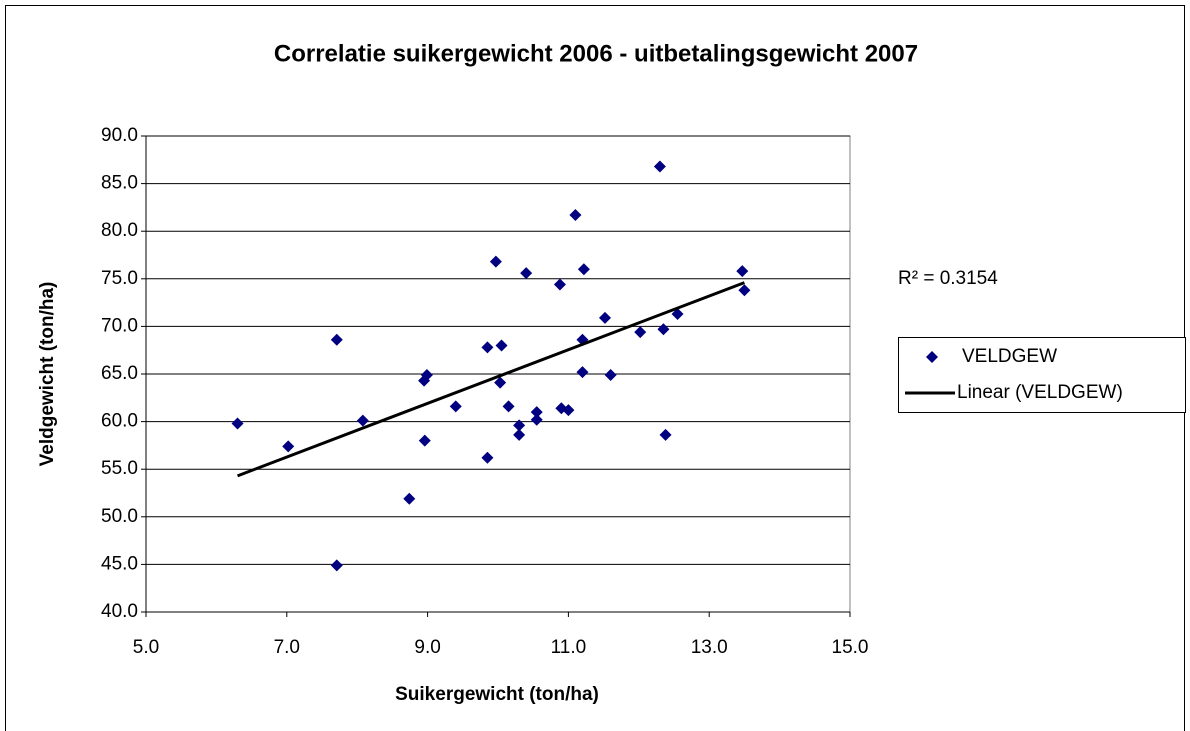 The width and height of the screenshot is (1190, 731). What do you see at coordinates (932, 357) in the screenshot?
I see `legend-swatch` at bounding box center [932, 357].